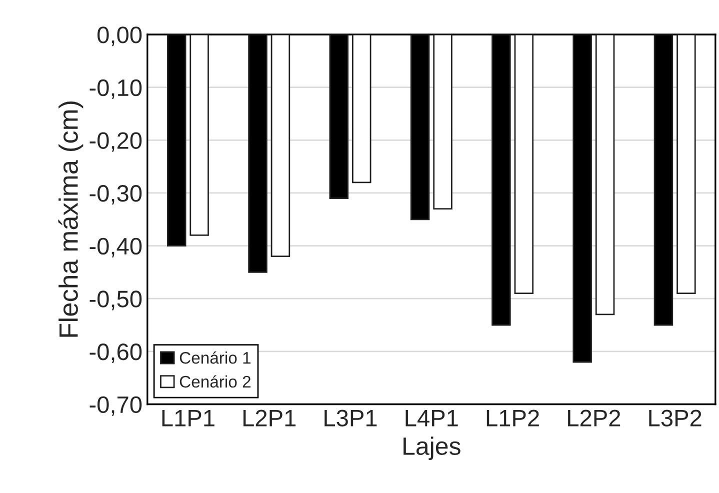 This screenshot has width=719, height=493. Describe the element at coordinates (269, 418) in the screenshot. I see `x-tick-label: L2P1` at that location.